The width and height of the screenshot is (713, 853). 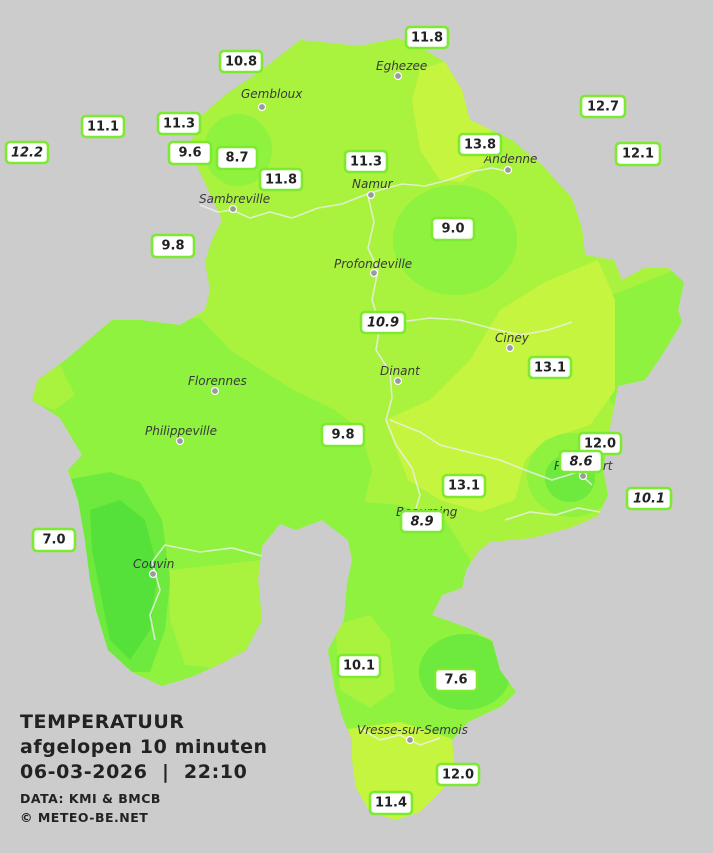 I want to click on station-box: 13.8, so click(x=480, y=144).